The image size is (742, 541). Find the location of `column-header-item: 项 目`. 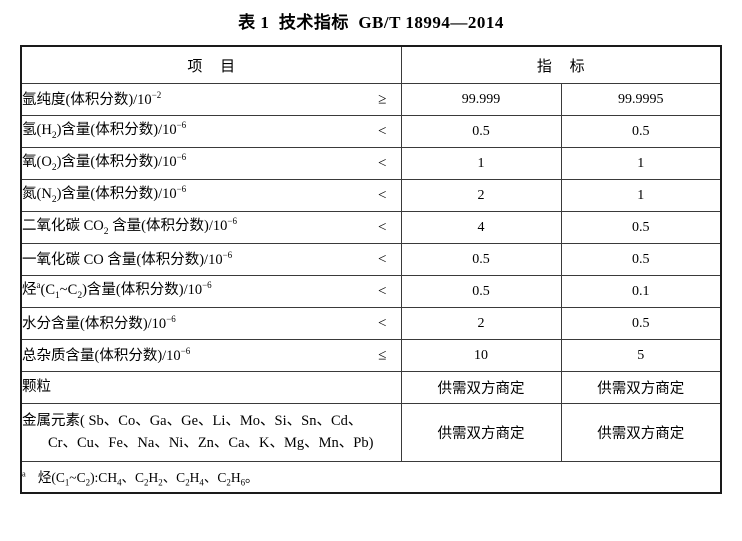

column-header-item: 项 目 is located at coordinates (211, 64).